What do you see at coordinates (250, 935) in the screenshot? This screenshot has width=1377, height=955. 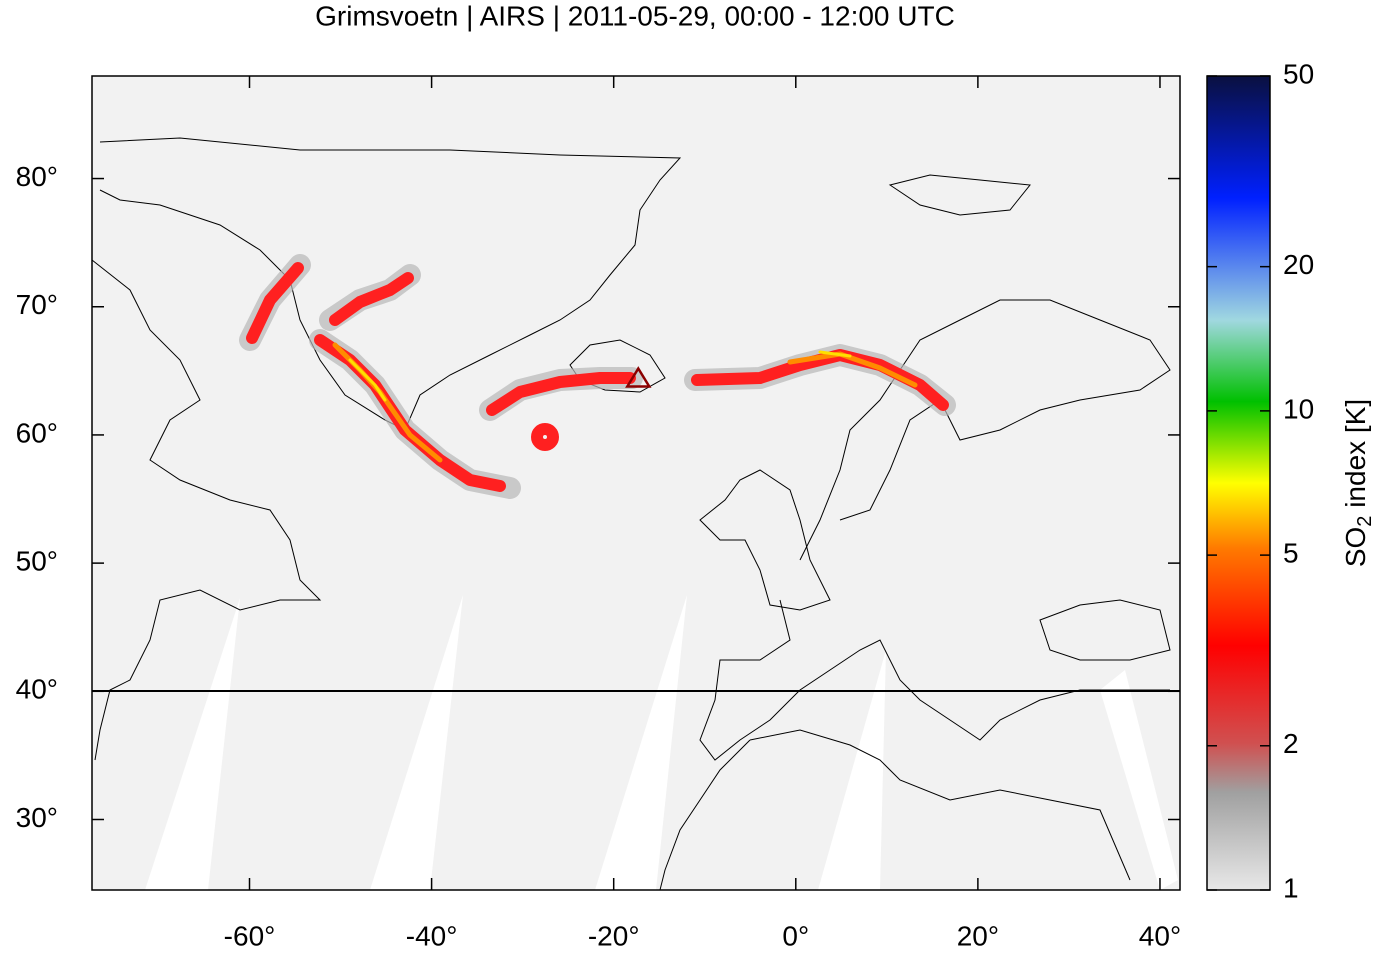 I see `x-tick-label: -60°` at bounding box center [250, 935].